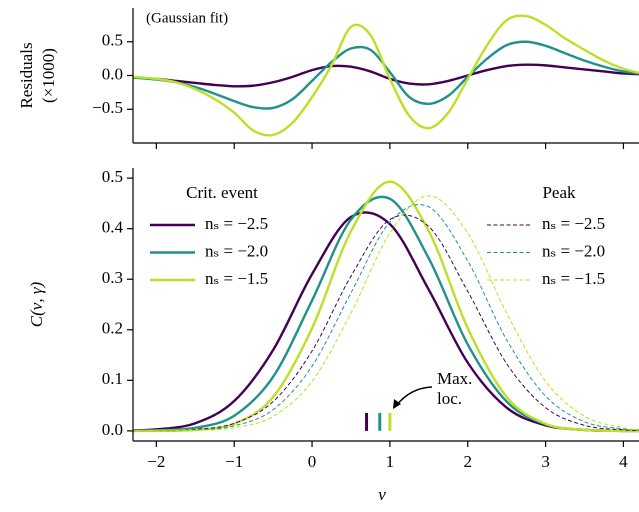 The height and width of the screenshot is (512, 639). I want to click on y-axis-label: Residuals, so click(26, 75).